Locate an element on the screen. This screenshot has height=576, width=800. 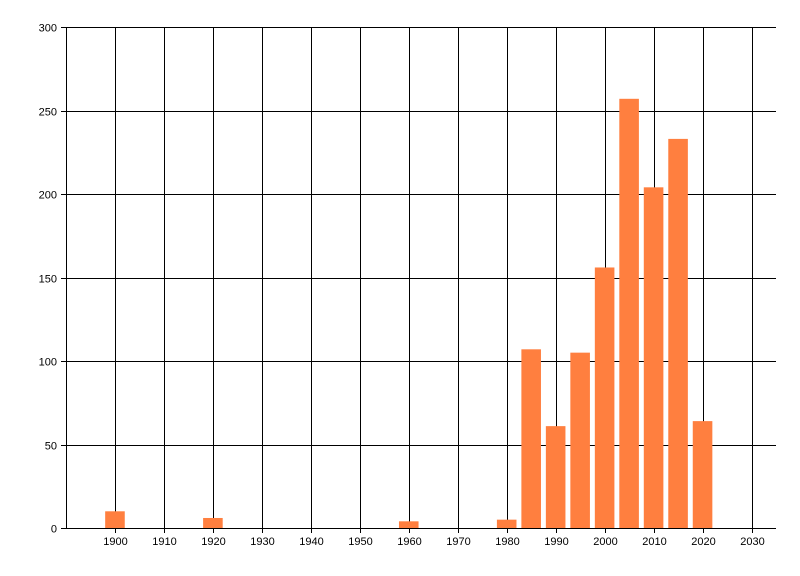
bar-1990 is located at coordinates (555, 477).